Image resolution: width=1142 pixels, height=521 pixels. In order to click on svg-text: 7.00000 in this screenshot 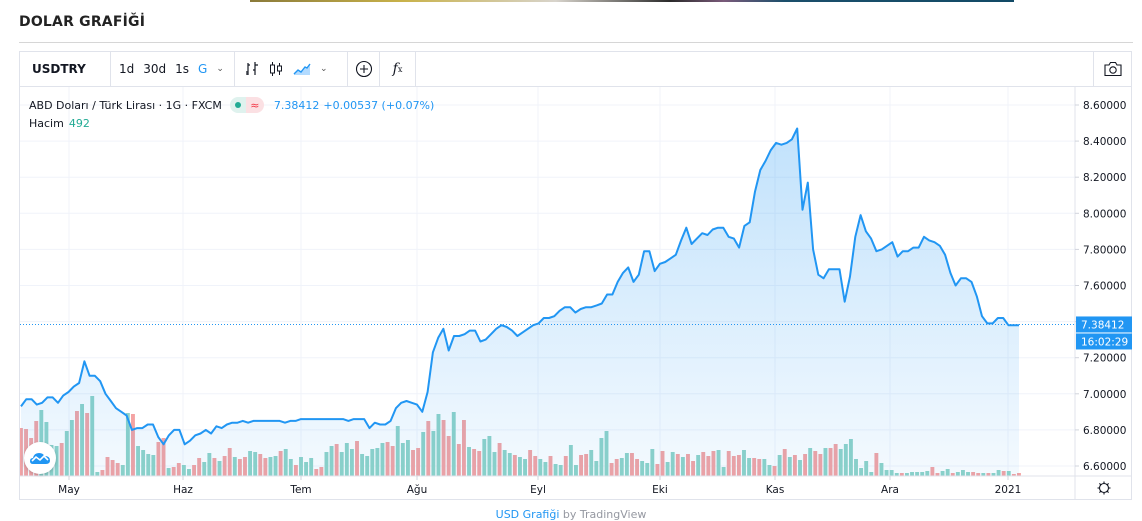, I will do `click(1104, 395)`.